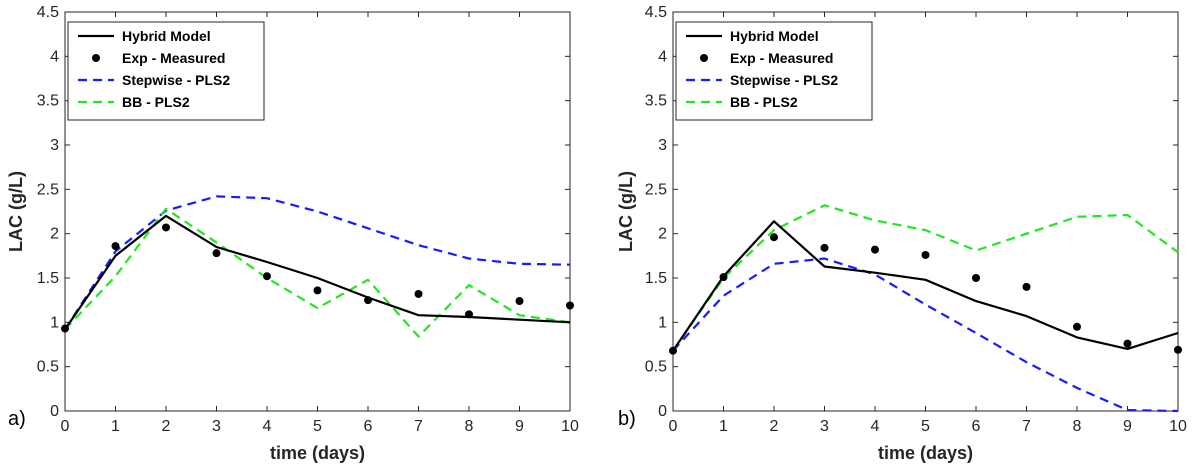 Image resolution: width=1204 pixels, height=472 pixels. I want to click on panel-label: b), so click(627, 419).